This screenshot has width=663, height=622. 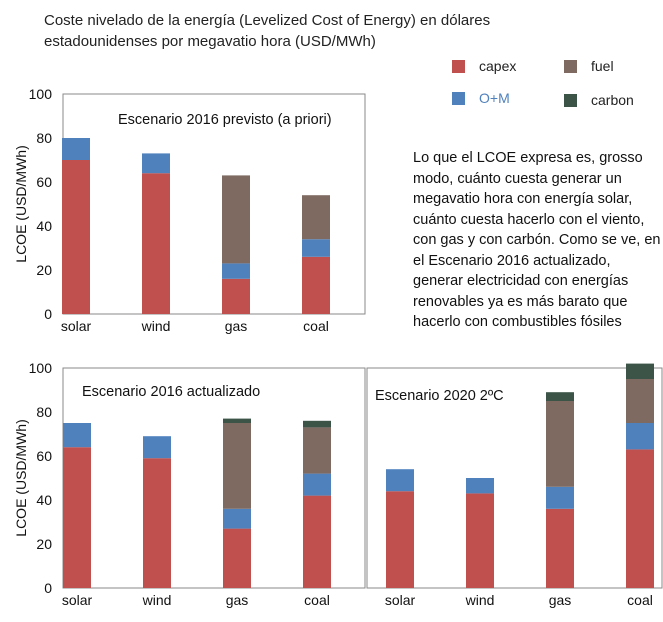 What do you see at coordinates (554, 88) in the screenshot?
I see `legend: capex O+M fuel carbon` at bounding box center [554, 88].